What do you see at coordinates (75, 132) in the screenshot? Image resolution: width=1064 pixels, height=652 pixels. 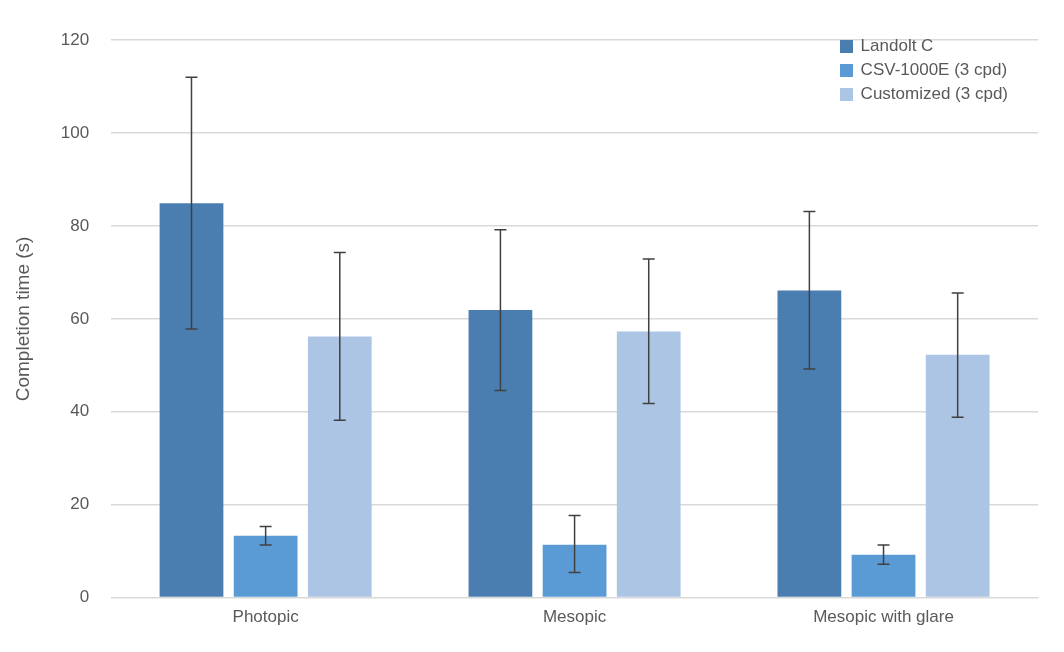 I see `y-tick-label: 100` at bounding box center [75, 132].